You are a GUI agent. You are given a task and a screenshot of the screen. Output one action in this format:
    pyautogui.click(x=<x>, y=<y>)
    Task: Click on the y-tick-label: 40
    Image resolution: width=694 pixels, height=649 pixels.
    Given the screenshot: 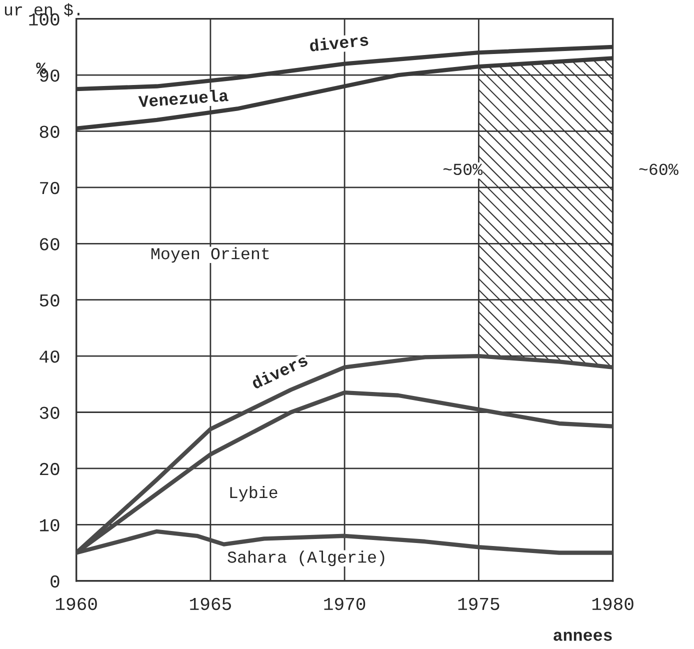 What is the action you would take?
    pyautogui.click(x=50, y=356)
    